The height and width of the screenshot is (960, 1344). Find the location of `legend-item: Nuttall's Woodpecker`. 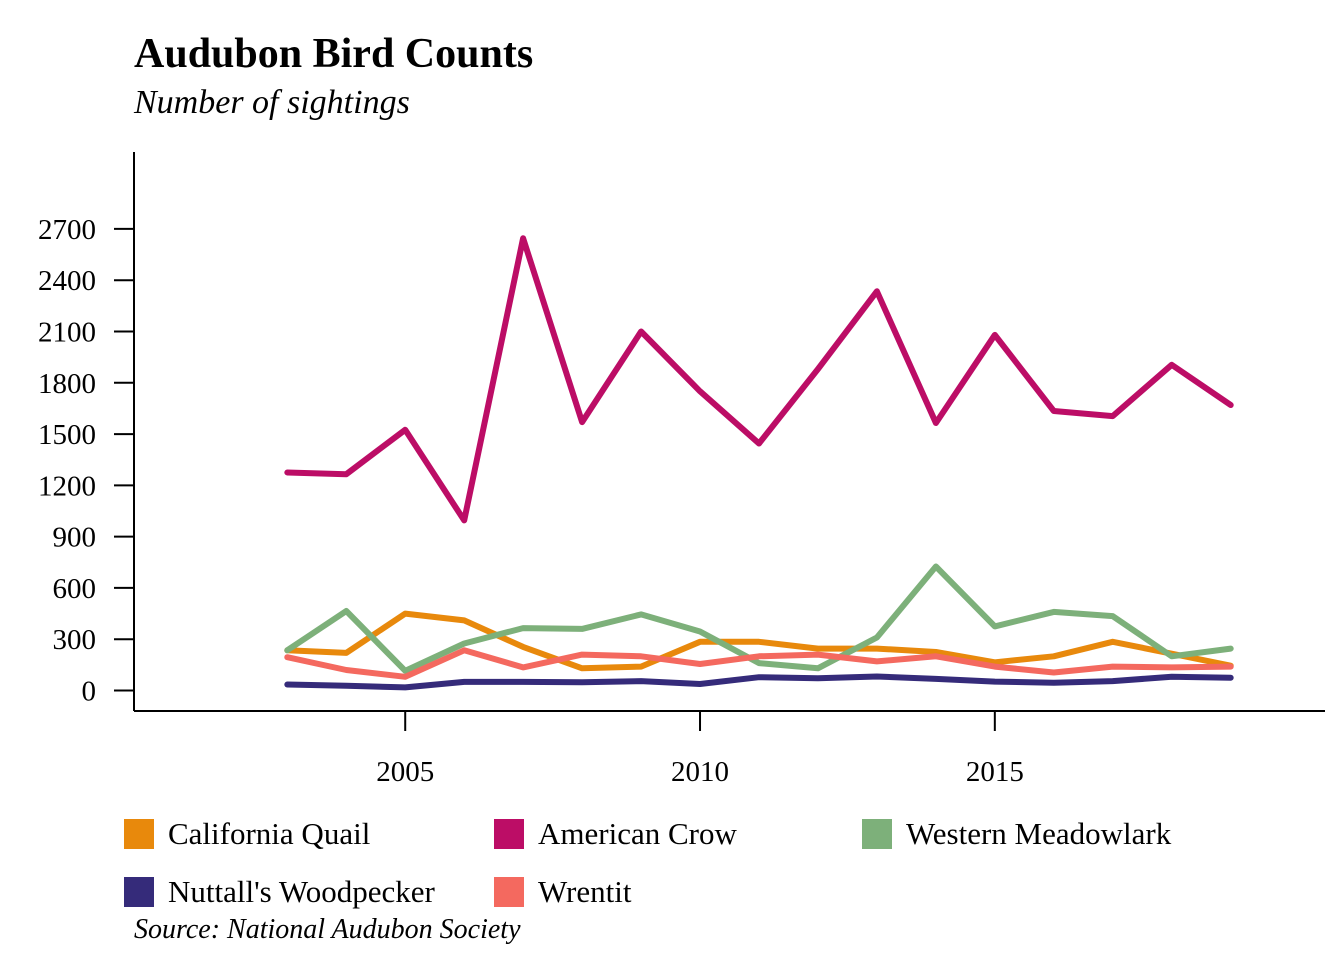

legend-item: Nuttall's Woodpecker is located at coordinates (279, 892).